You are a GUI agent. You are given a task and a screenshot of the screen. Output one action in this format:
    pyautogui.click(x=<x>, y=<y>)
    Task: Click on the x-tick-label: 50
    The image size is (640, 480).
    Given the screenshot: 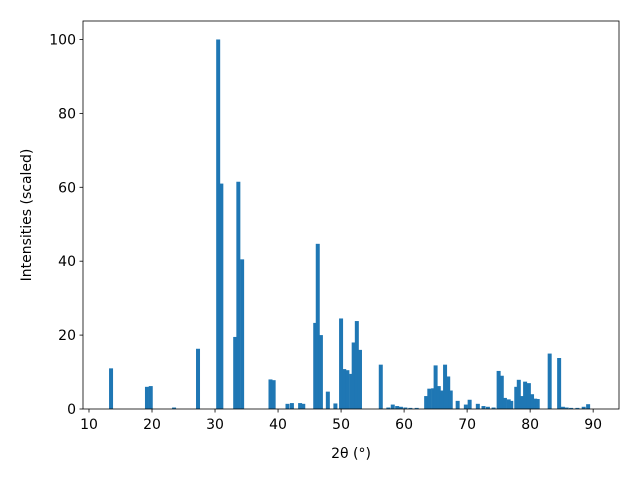 What is the action you would take?
    pyautogui.click(x=341, y=425)
    